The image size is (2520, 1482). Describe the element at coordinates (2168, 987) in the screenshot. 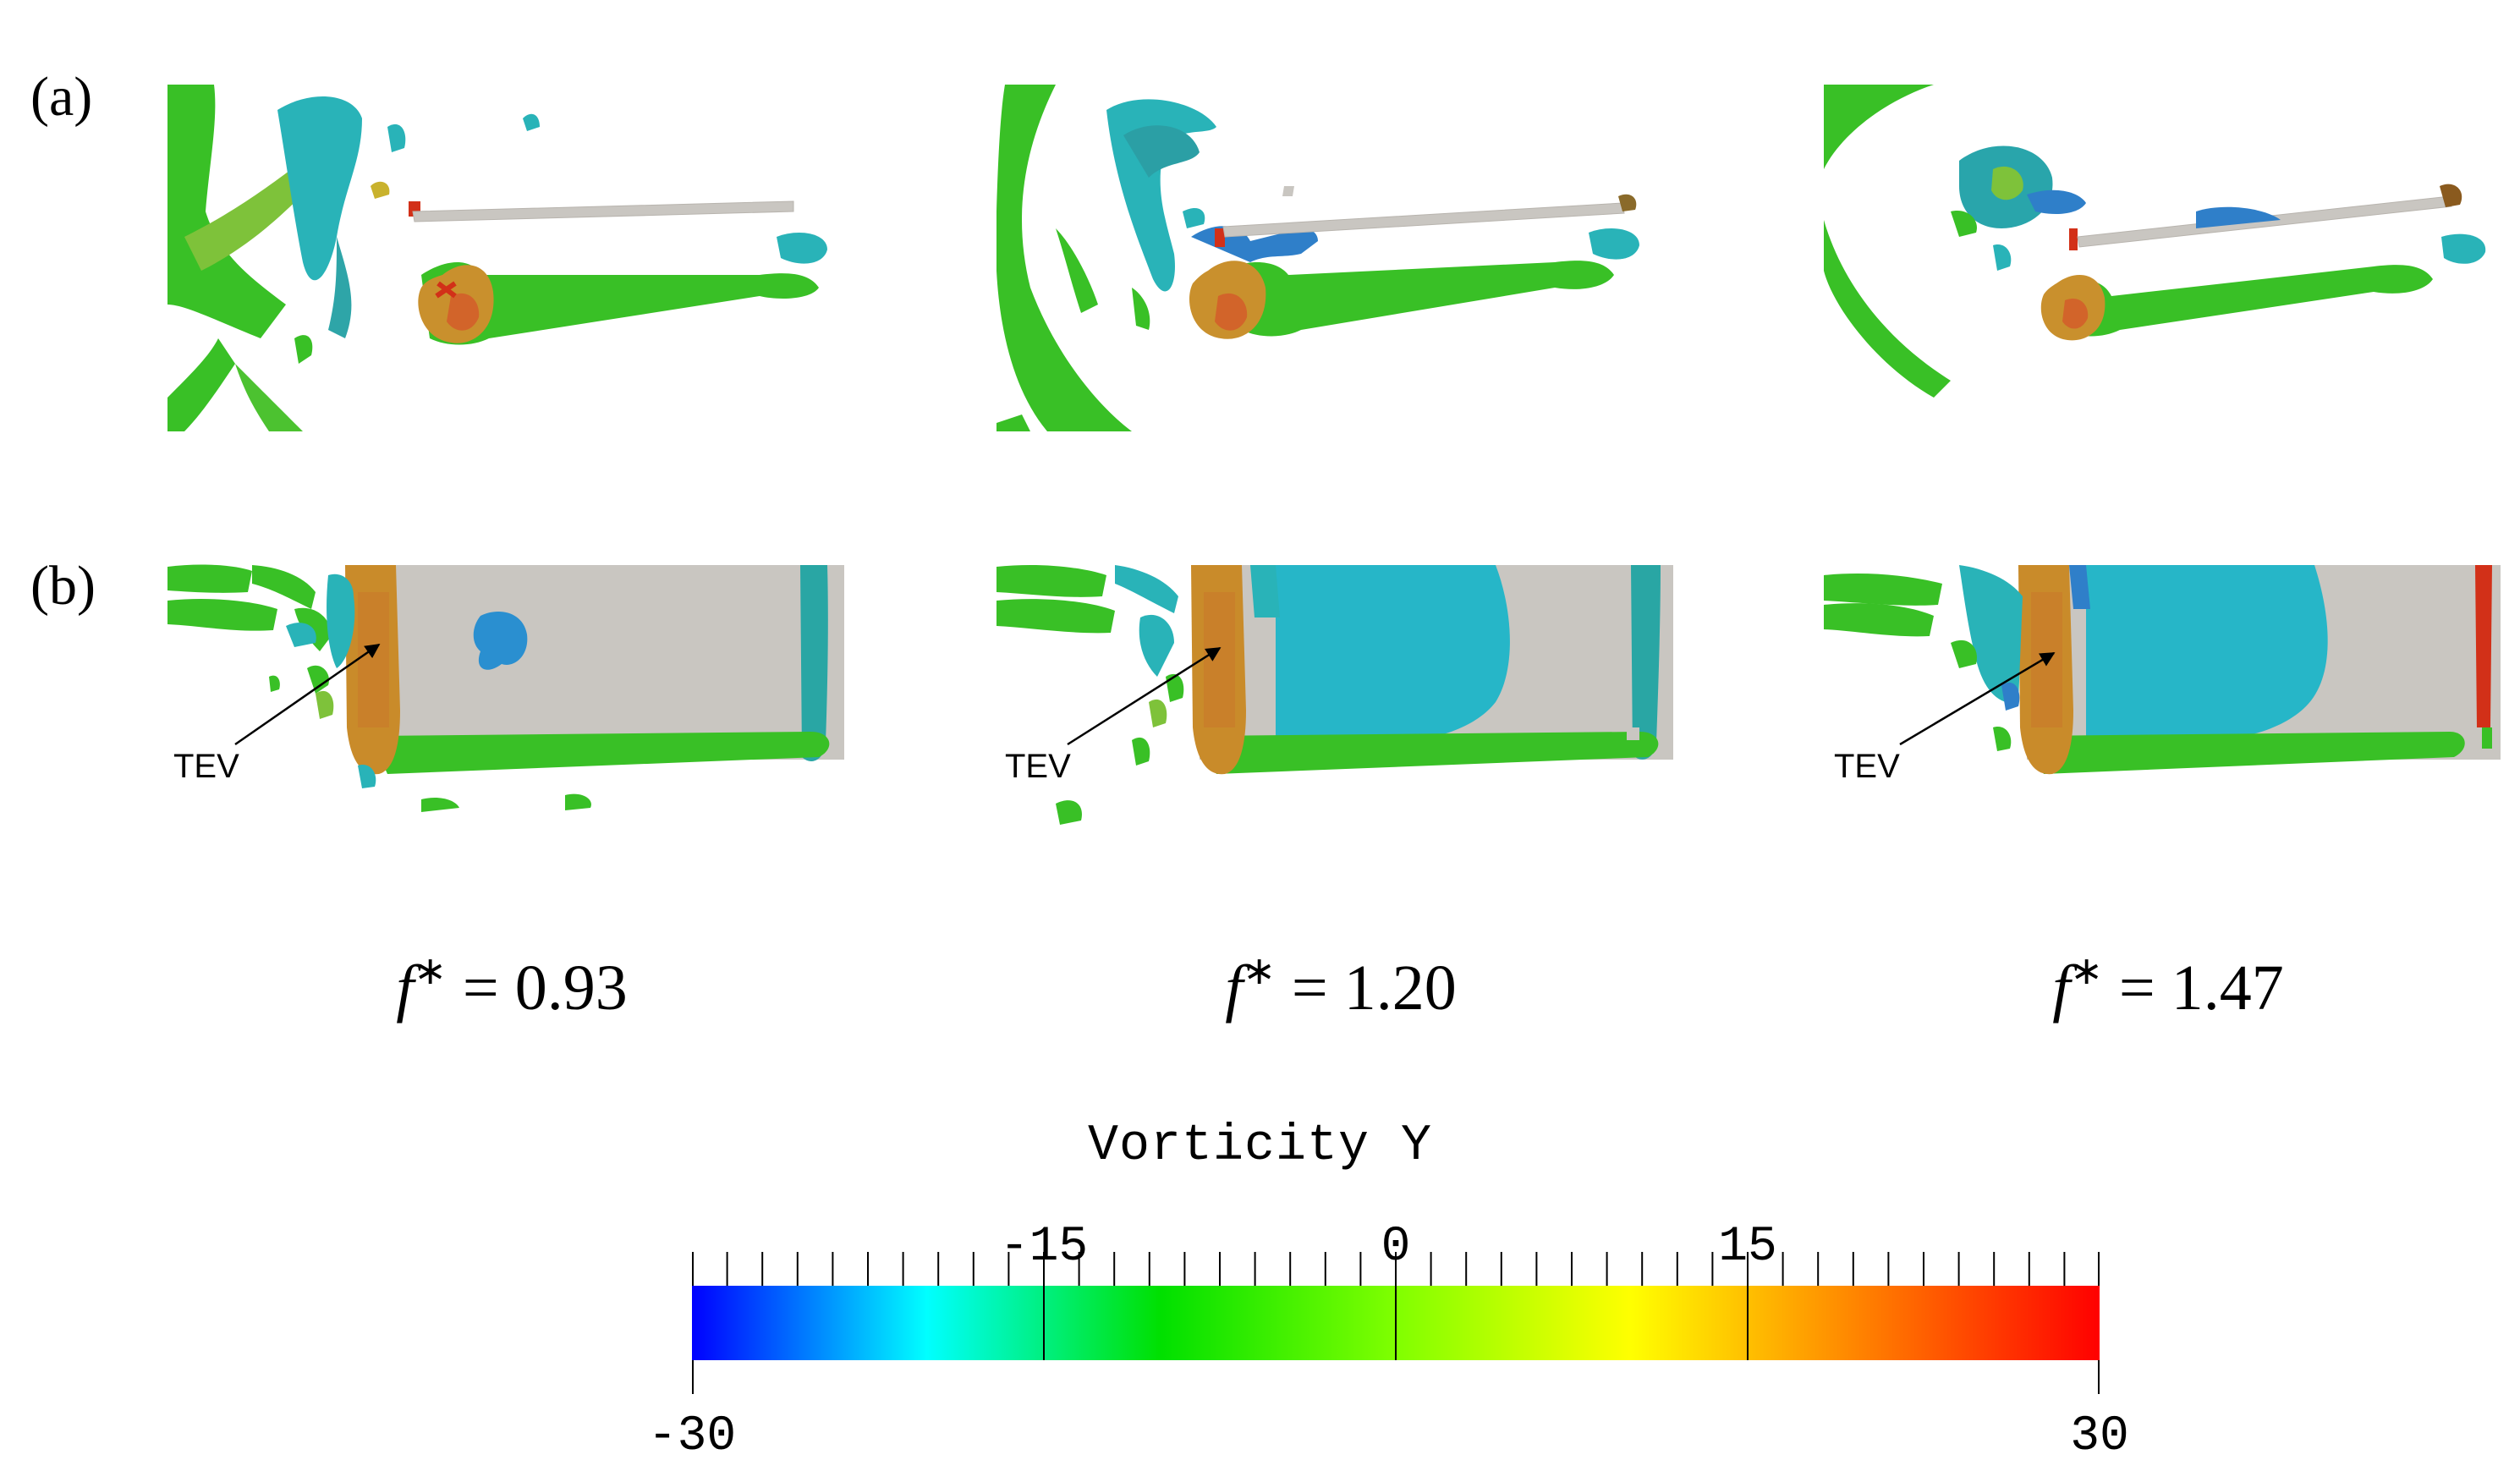

I see `freq-label-3: f∗ = 1.47` at that location.